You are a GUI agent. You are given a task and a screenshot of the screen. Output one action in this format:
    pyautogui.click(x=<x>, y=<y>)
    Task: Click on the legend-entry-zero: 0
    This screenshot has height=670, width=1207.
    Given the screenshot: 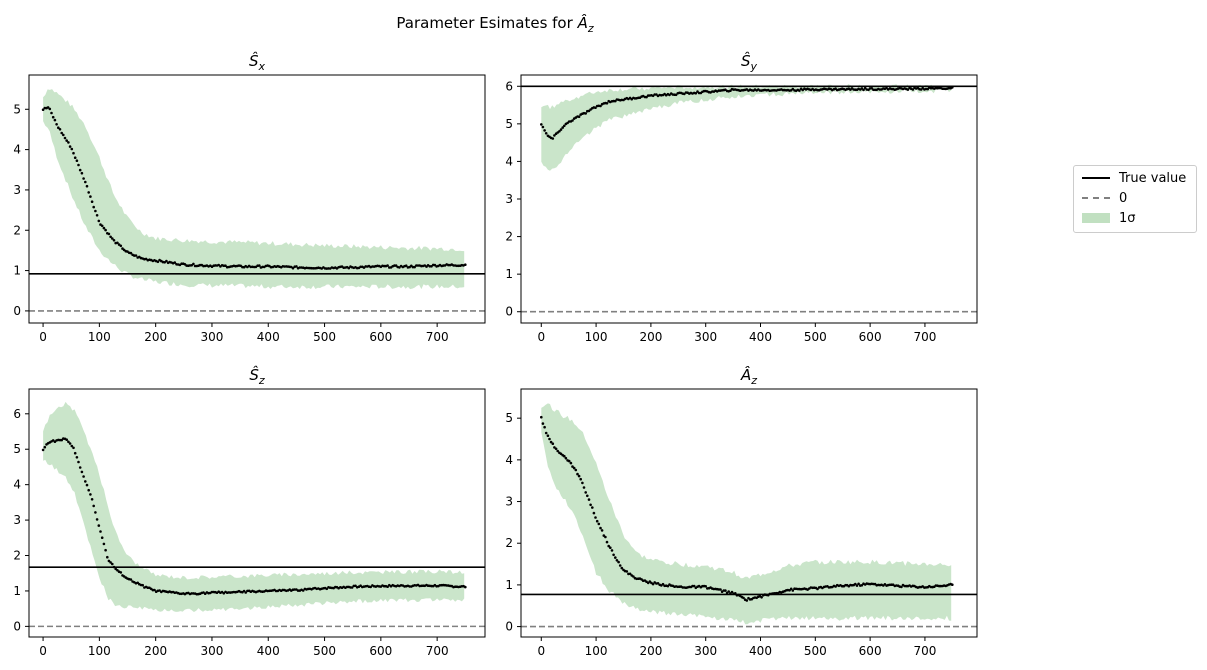 What is the action you would take?
    pyautogui.click(x=1104, y=198)
    